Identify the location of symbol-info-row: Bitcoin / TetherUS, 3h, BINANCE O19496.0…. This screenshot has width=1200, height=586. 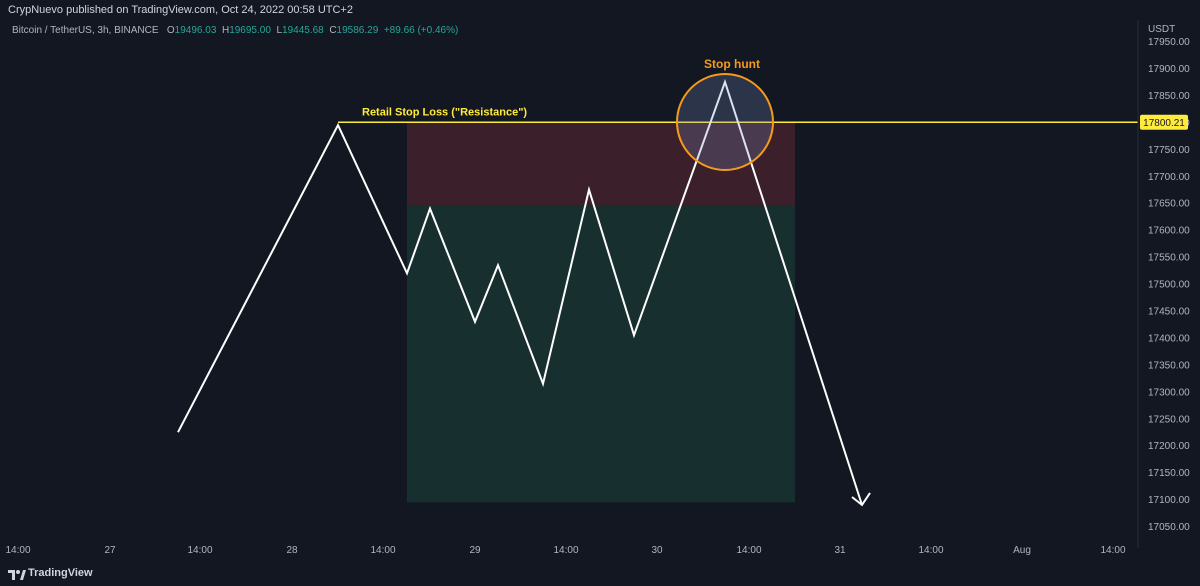
(235, 31).